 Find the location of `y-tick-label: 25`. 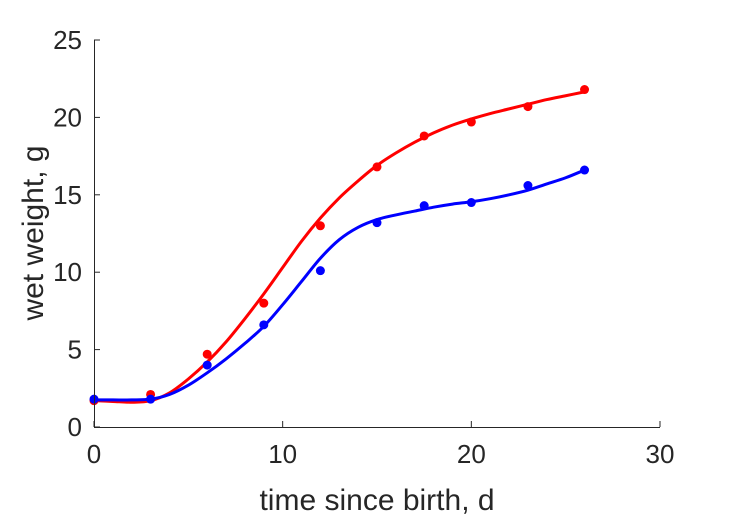

y-tick-label: 25 is located at coordinates (67, 40).